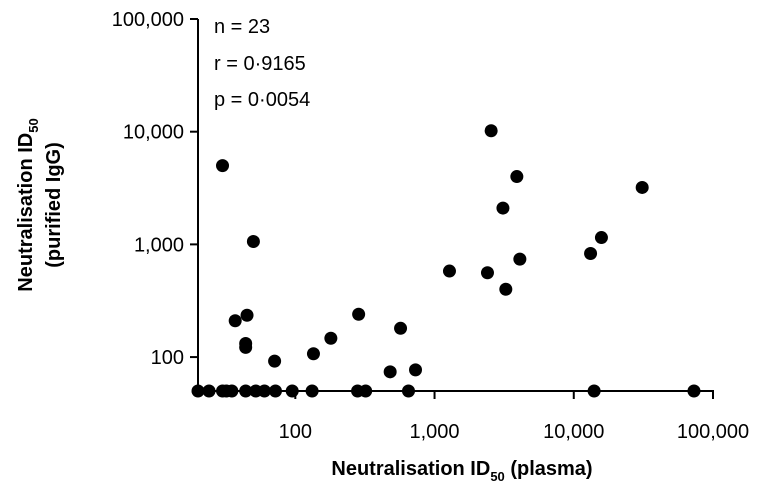  What do you see at coordinates (242, 27) in the screenshot?
I see `annotation-n: n = 23` at bounding box center [242, 27].